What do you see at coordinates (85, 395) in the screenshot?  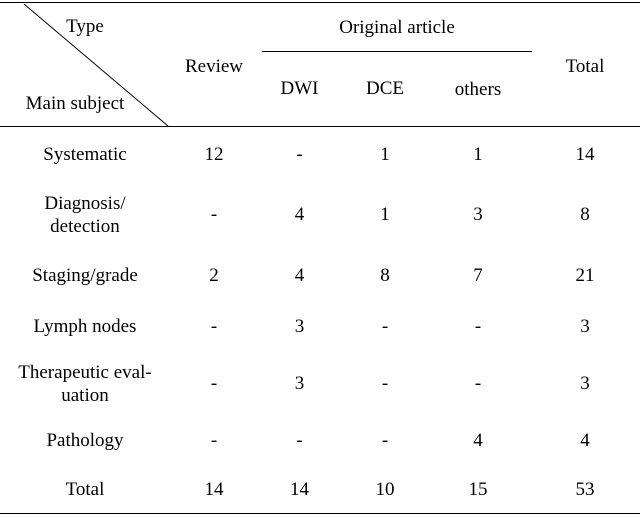 I see `row-subject-line2: uation` at bounding box center [85, 395].